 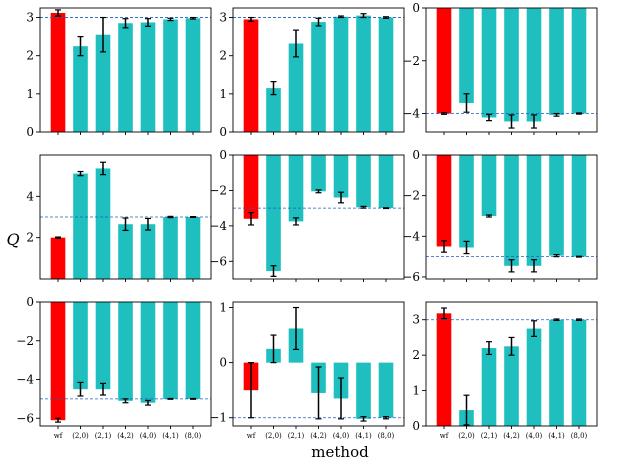 I want to click on panel-8: −1 0 1 wf (2,0) (2,1) (4,2) (4,0) (4,1) (8,0), so click(x=307, y=370).